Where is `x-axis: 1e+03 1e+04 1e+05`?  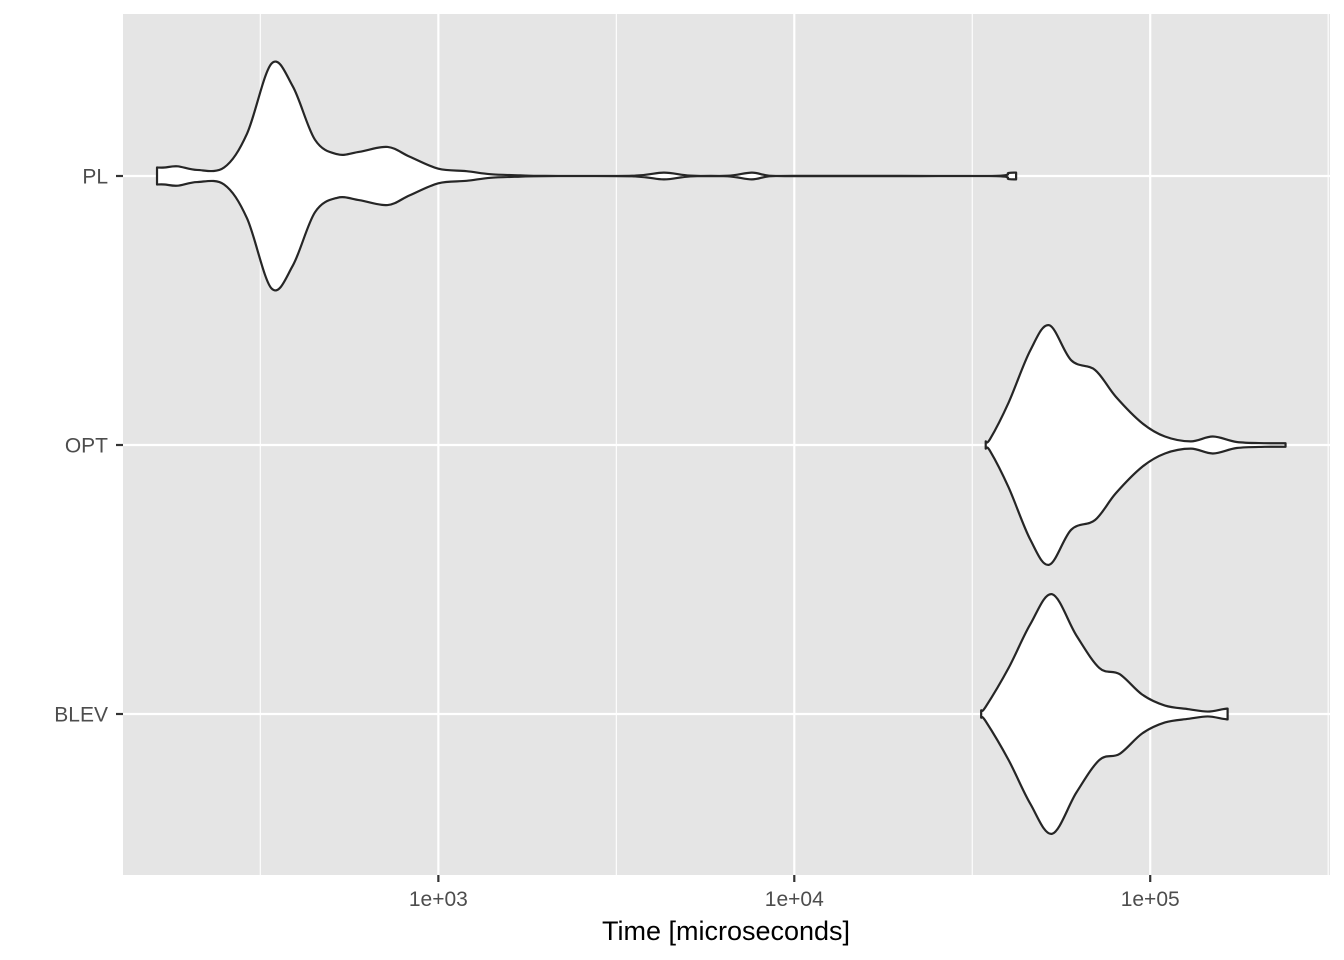 x-axis: 1e+03 1e+04 1e+05 is located at coordinates (794, 893).